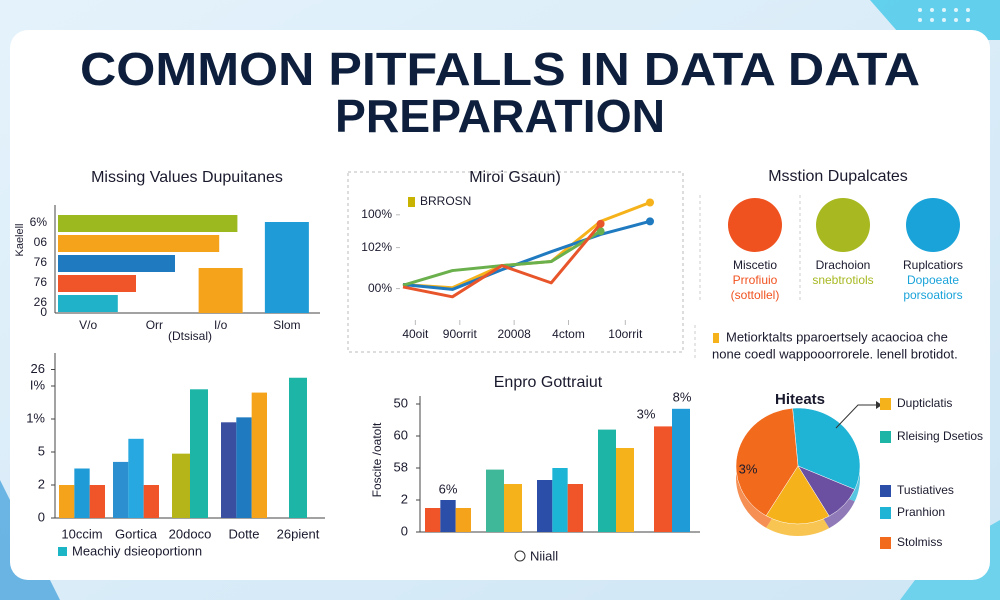 The image size is (1000, 600). What do you see at coordinates (415, 334) in the screenshot?
I see `x-tick-label: 40oit` at bounding box center [415, 334].